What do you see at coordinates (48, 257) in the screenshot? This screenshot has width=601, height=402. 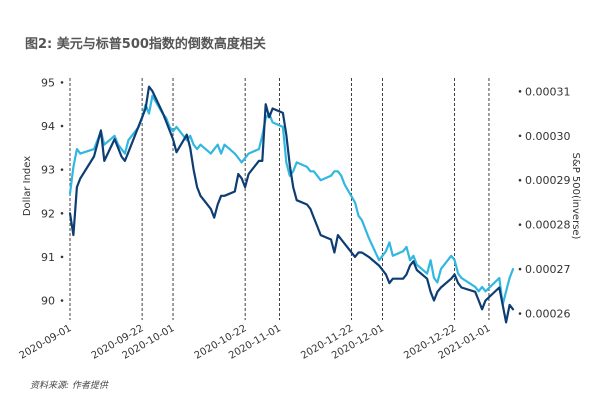 I see `left-tick-label: 91` at bounding box center [48, 257].